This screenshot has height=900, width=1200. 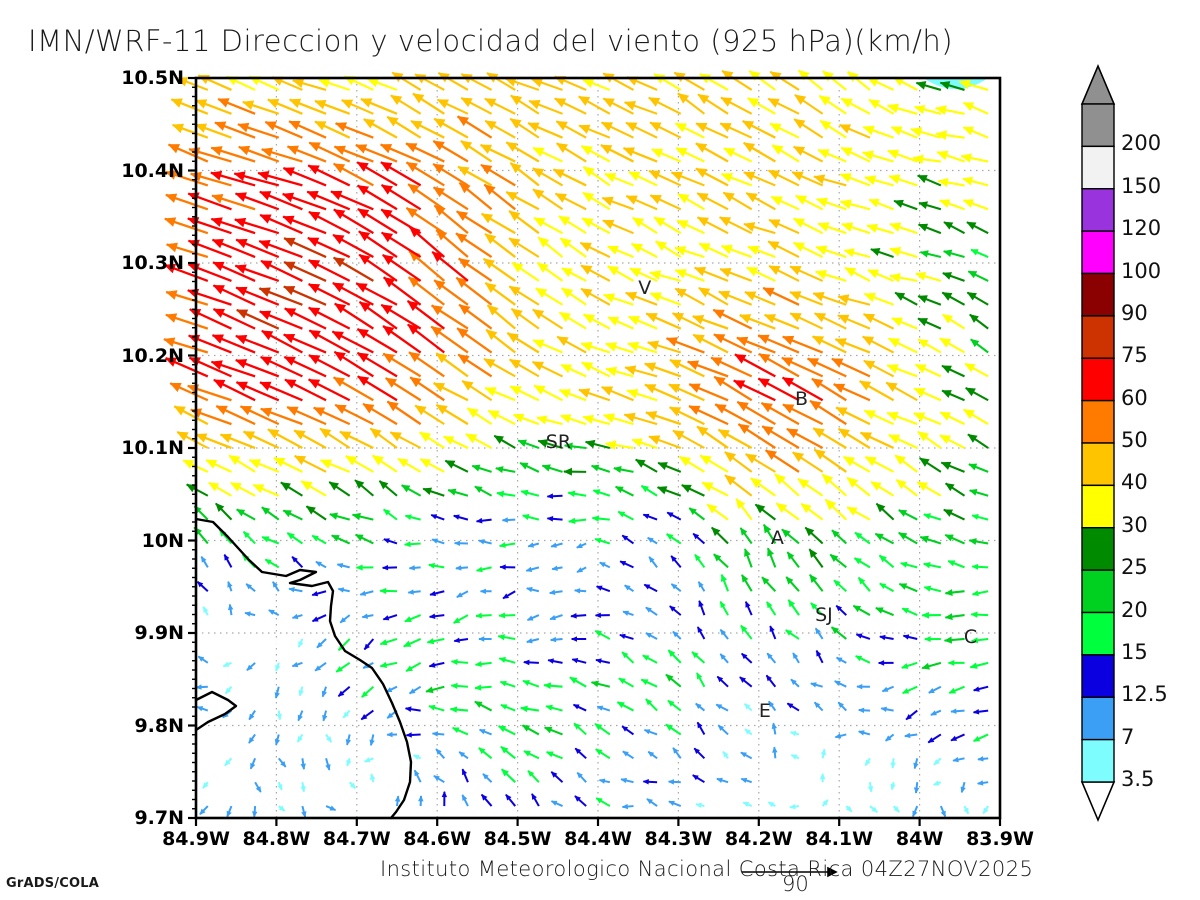 What do you see at coordinates (152, 263) in the screenshot?
I see `y-axis-tick-label: 10.3N` at bounding box center [152, 263].